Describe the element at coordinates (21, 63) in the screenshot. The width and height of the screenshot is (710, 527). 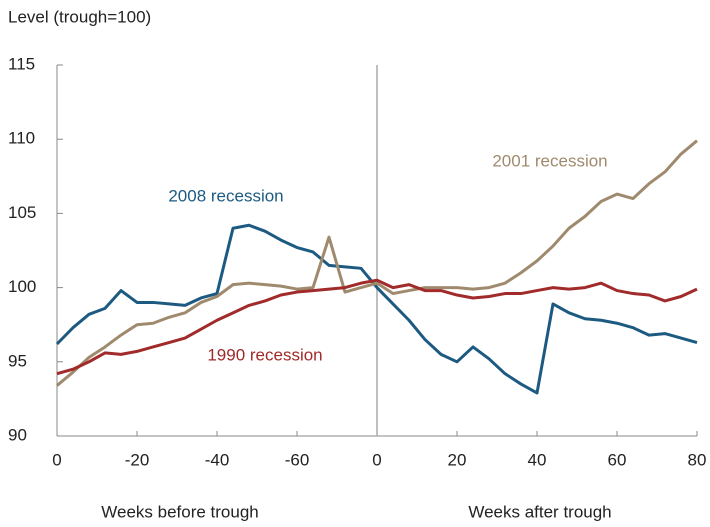
I see `y-tick-label: 115` at that location.